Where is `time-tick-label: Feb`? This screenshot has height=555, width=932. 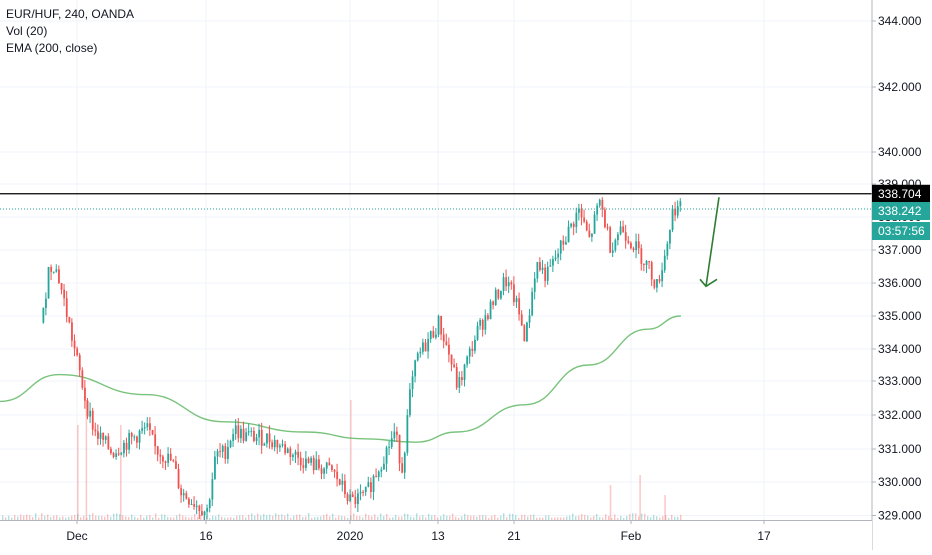
time-tick-label: Feb is located at coordinates (631, 536).